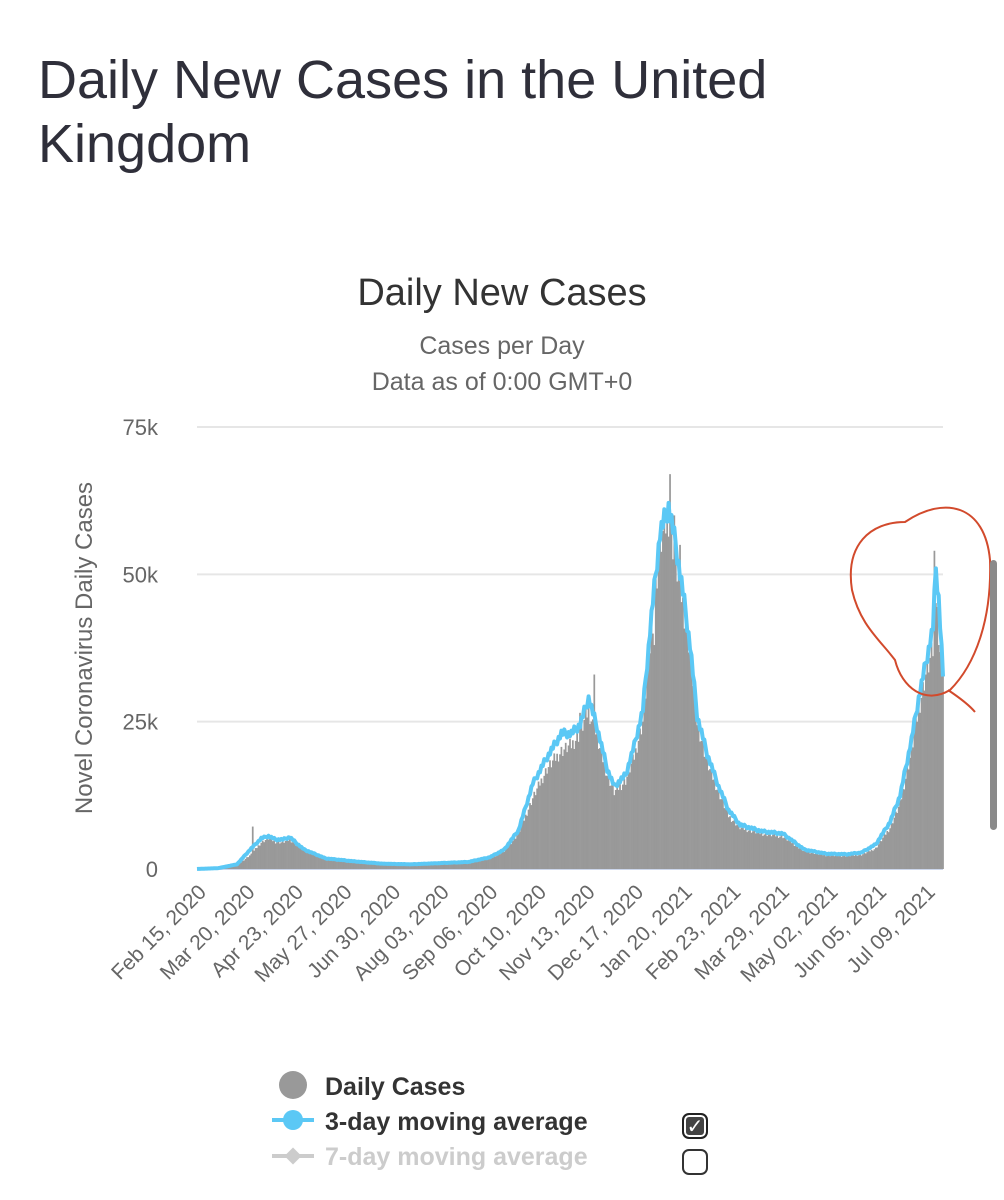  Describe the element at coordinates (502, 382) in the screenshot. I see `chart-note: Data as of 0:00 GMT+0` at that location.